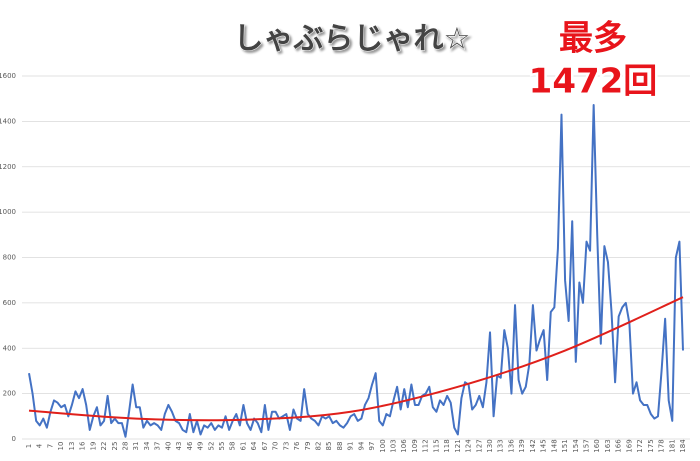  I want to click on x-tick-label: 70, so click(276, 446).